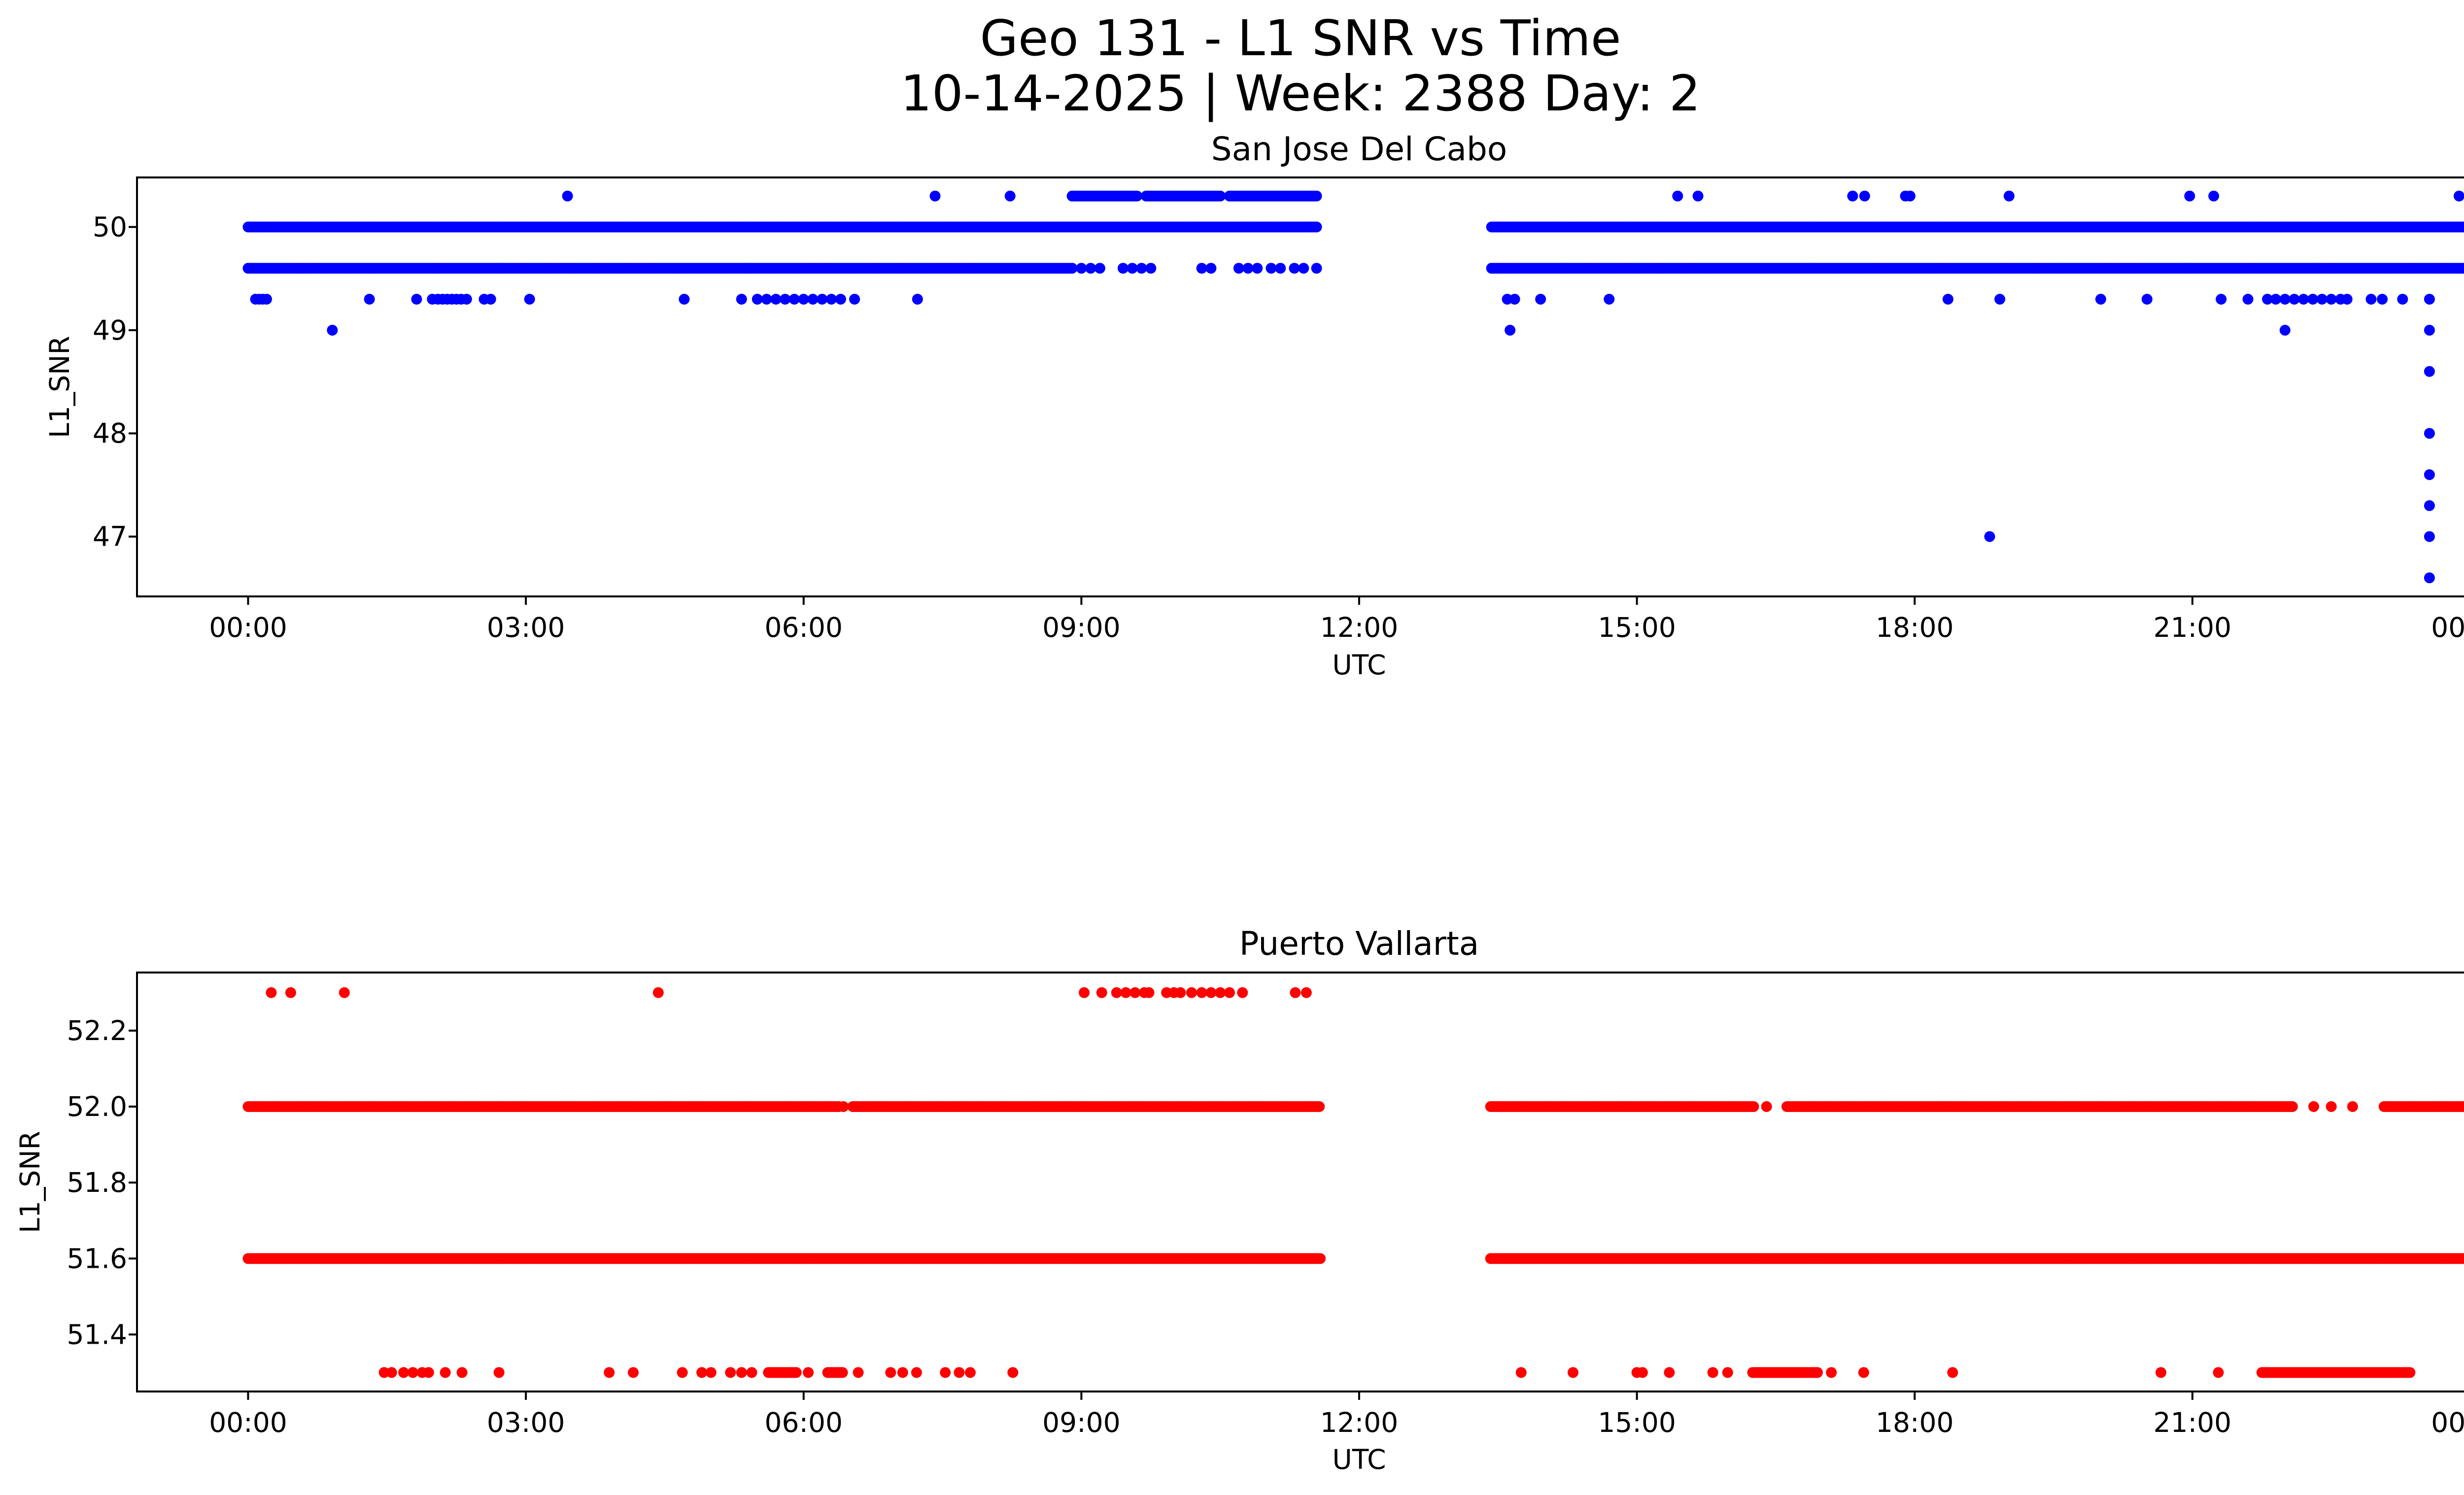 This screenshot has height=1495, width=2464. I want to click on x-tick-label: 00:00, so click(2447, 627).